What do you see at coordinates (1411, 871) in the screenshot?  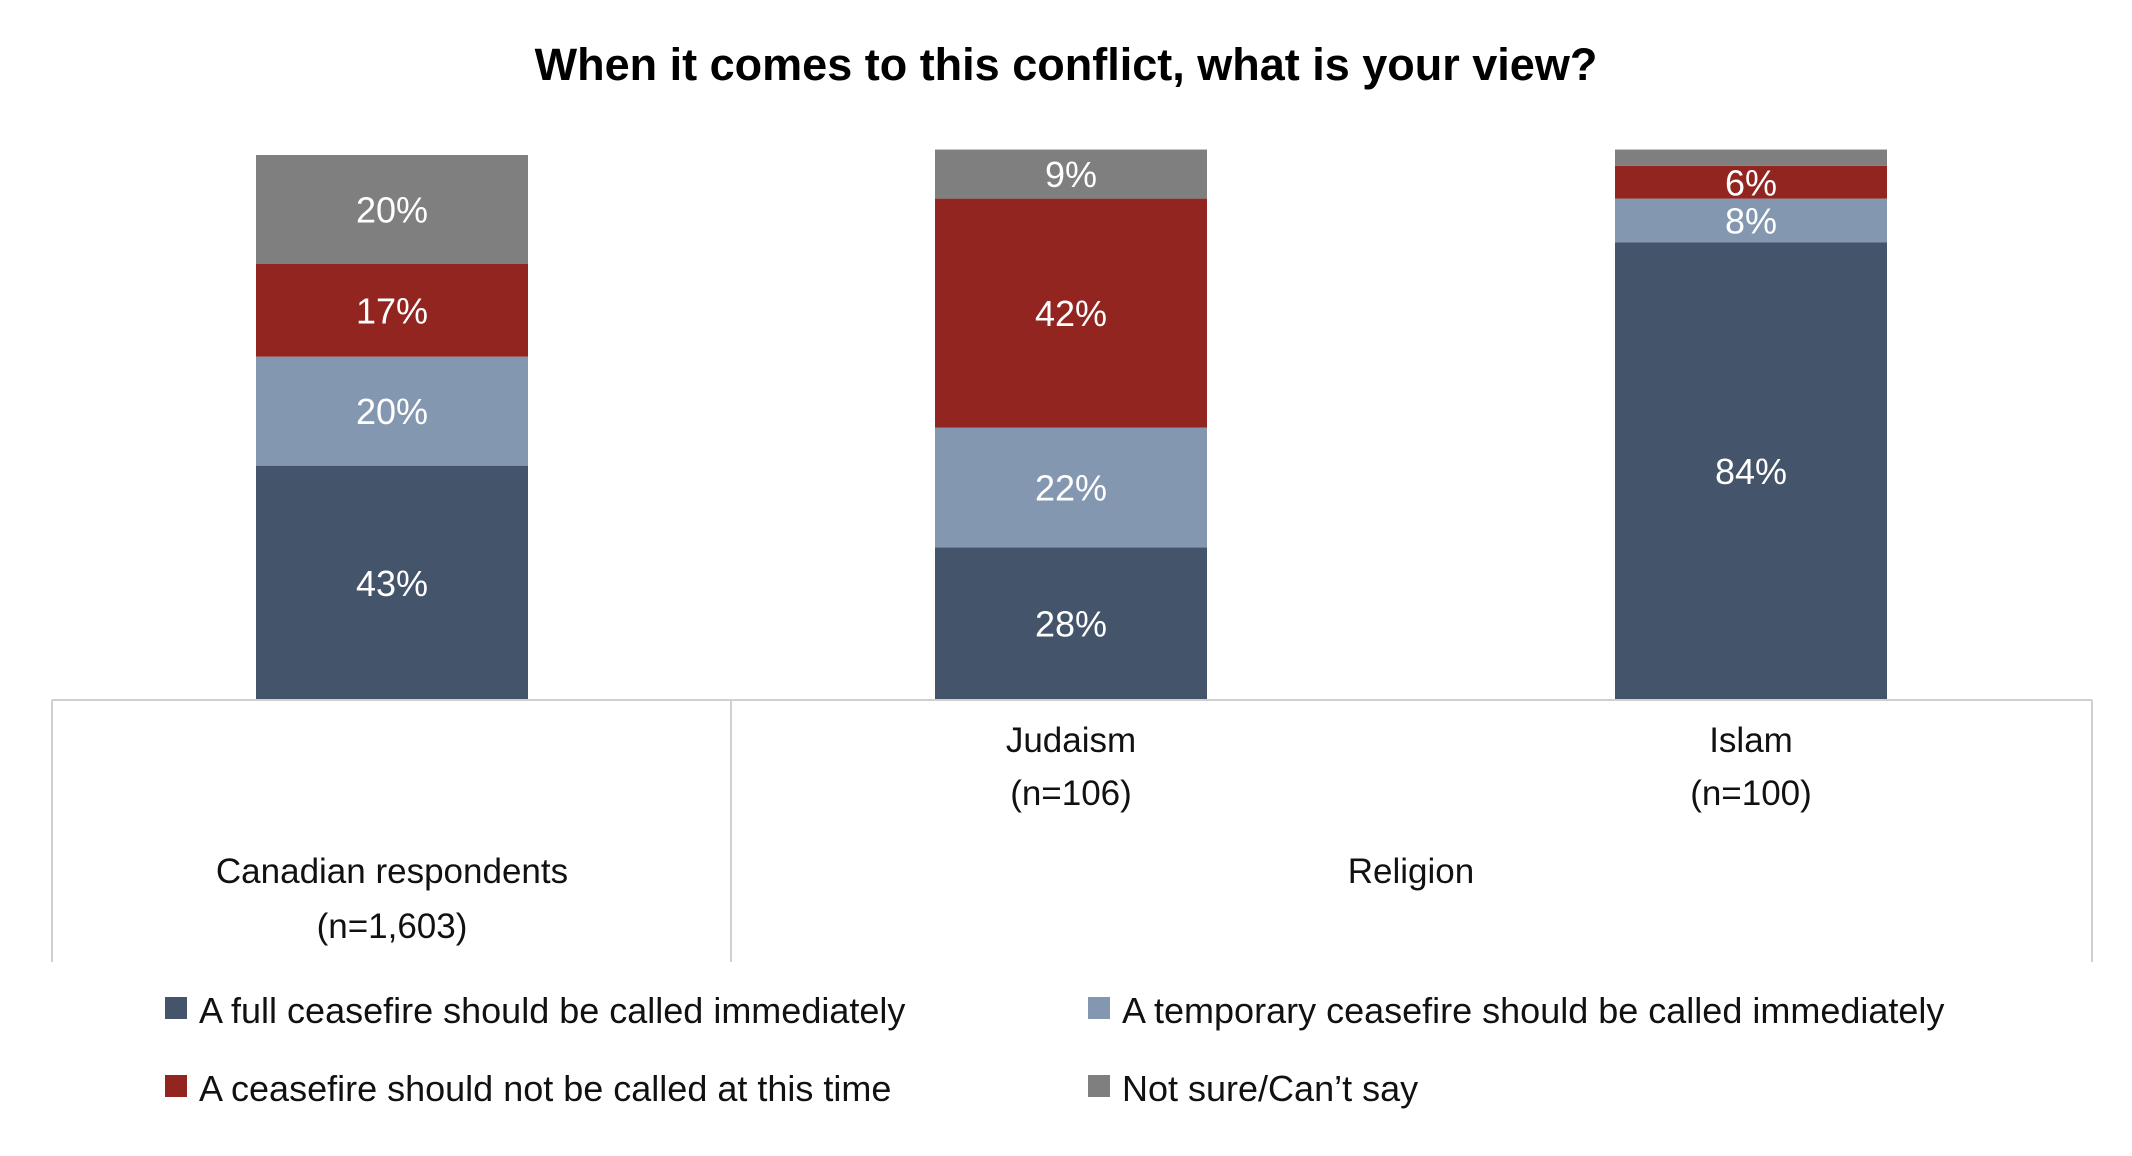 I see `group-label: Religion` at bounding box center [1411, 871].